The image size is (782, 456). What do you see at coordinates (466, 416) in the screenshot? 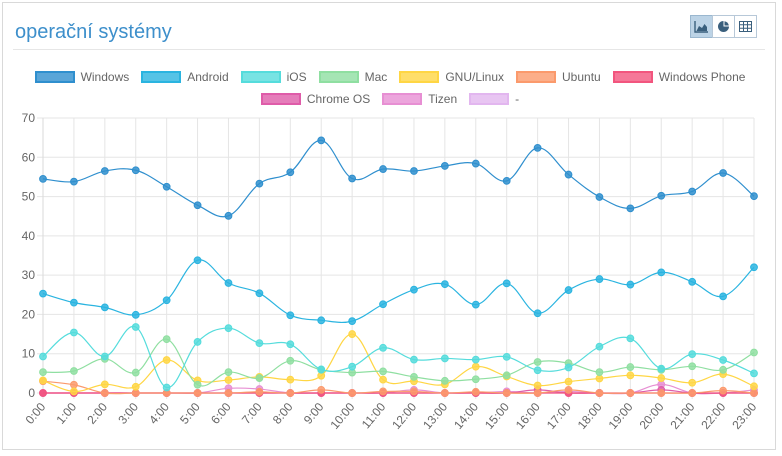
I see `x-tick-label: 14:00` at bounding box center [466, 416].